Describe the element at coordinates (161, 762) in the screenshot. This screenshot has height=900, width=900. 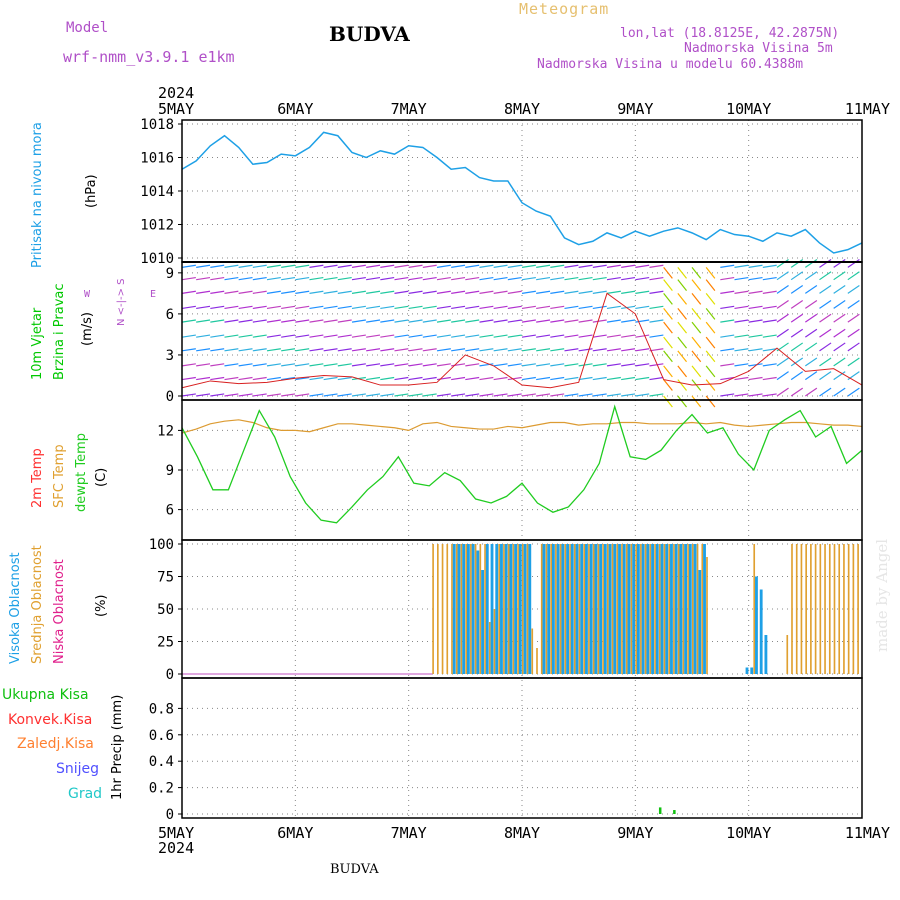
I see `y-tick-label: 0.4` at that location.